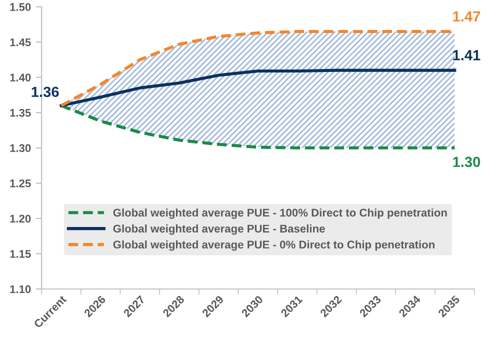 This screenshot has height=340, width=489. What do you see at coordinates (20, 218) in the screenshot?
I see `y-tick-label: 1.20` at bounding box center [20, 218].